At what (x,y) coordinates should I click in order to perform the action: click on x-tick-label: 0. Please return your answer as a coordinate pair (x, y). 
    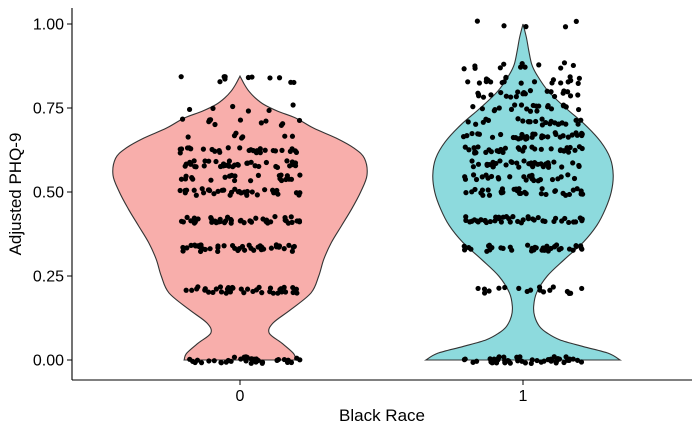
    Looking at the image, I should click on (240, 396).